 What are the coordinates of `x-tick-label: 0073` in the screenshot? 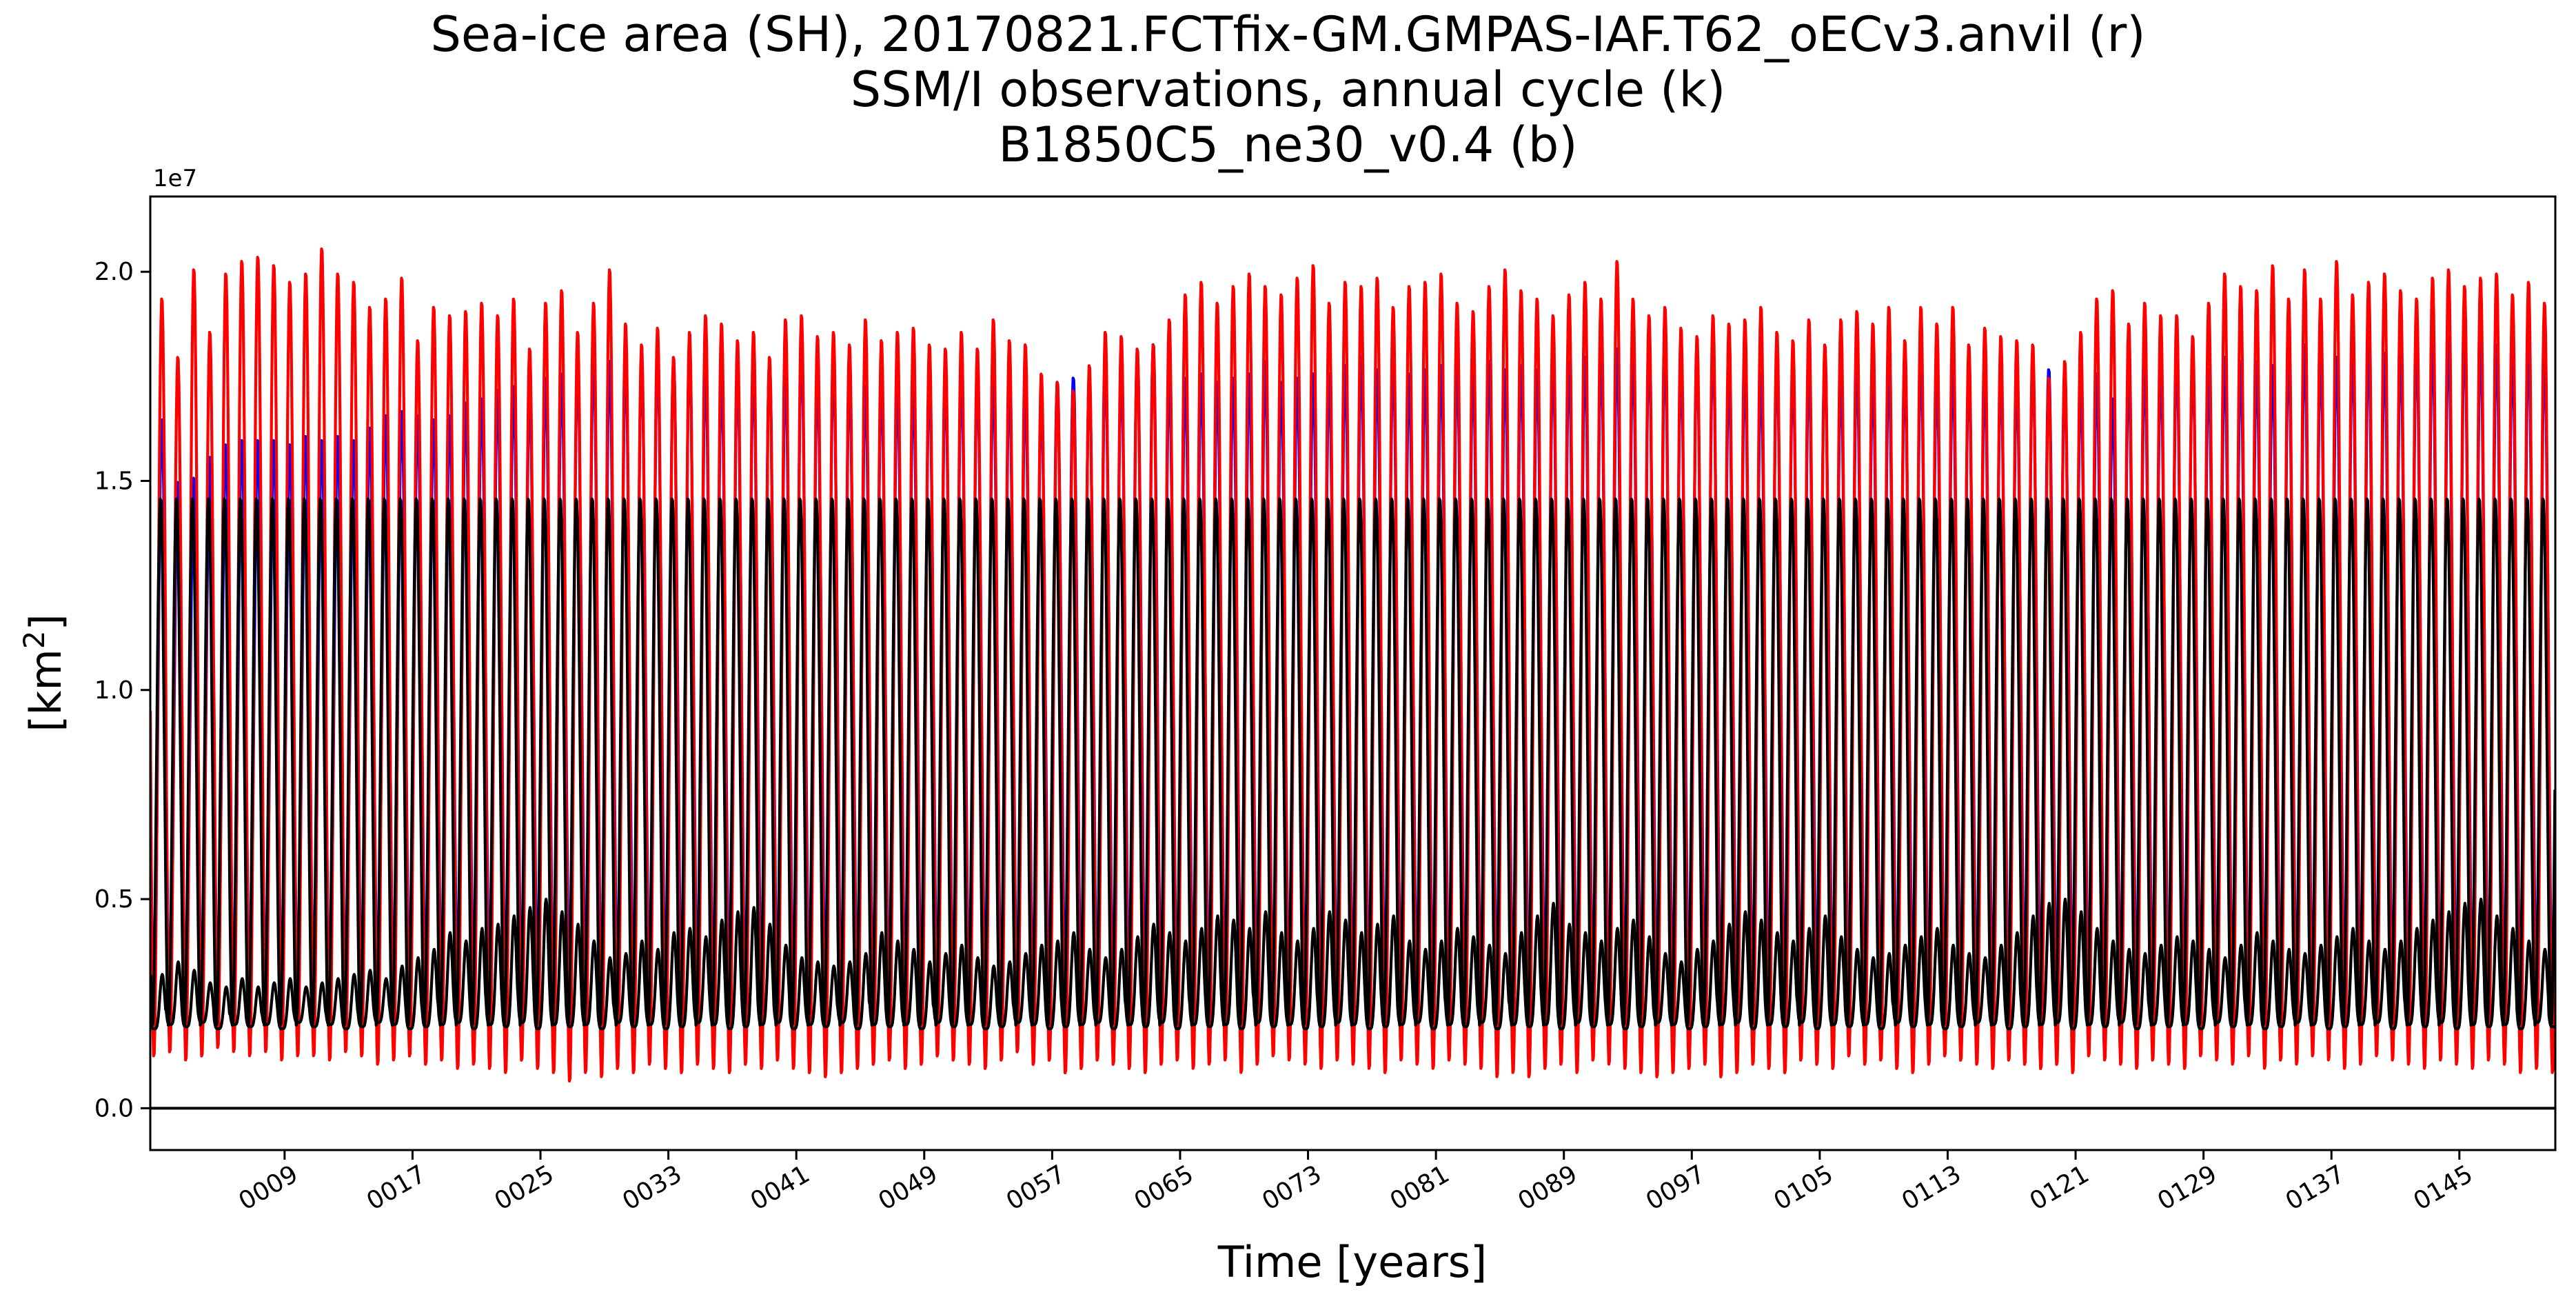 It's located at (1291, 1188).